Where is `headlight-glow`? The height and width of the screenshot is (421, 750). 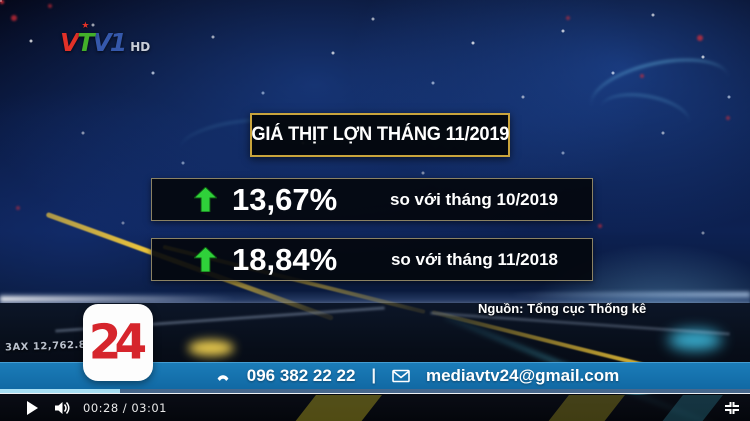
headlight-glow is located at coordinates (211, 348).